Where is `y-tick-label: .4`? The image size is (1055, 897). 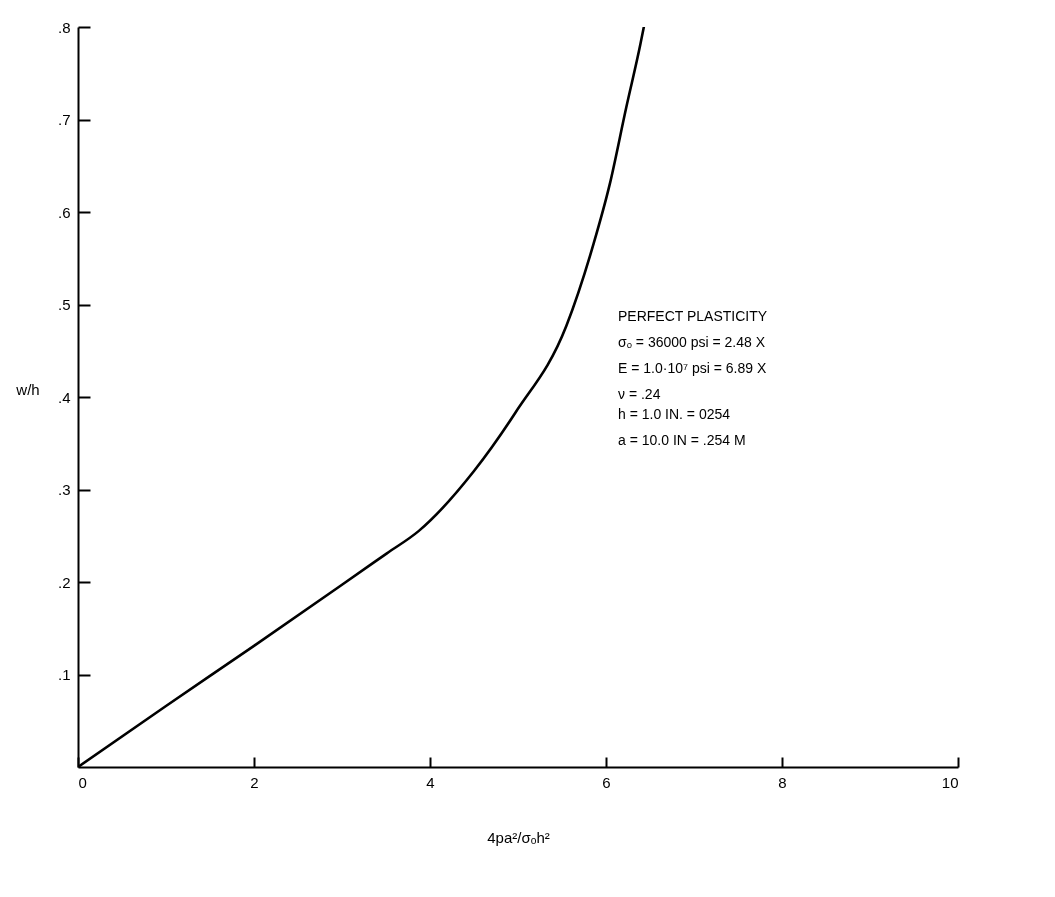 y-tick-label: .4 is located at coordinates (64, 397).